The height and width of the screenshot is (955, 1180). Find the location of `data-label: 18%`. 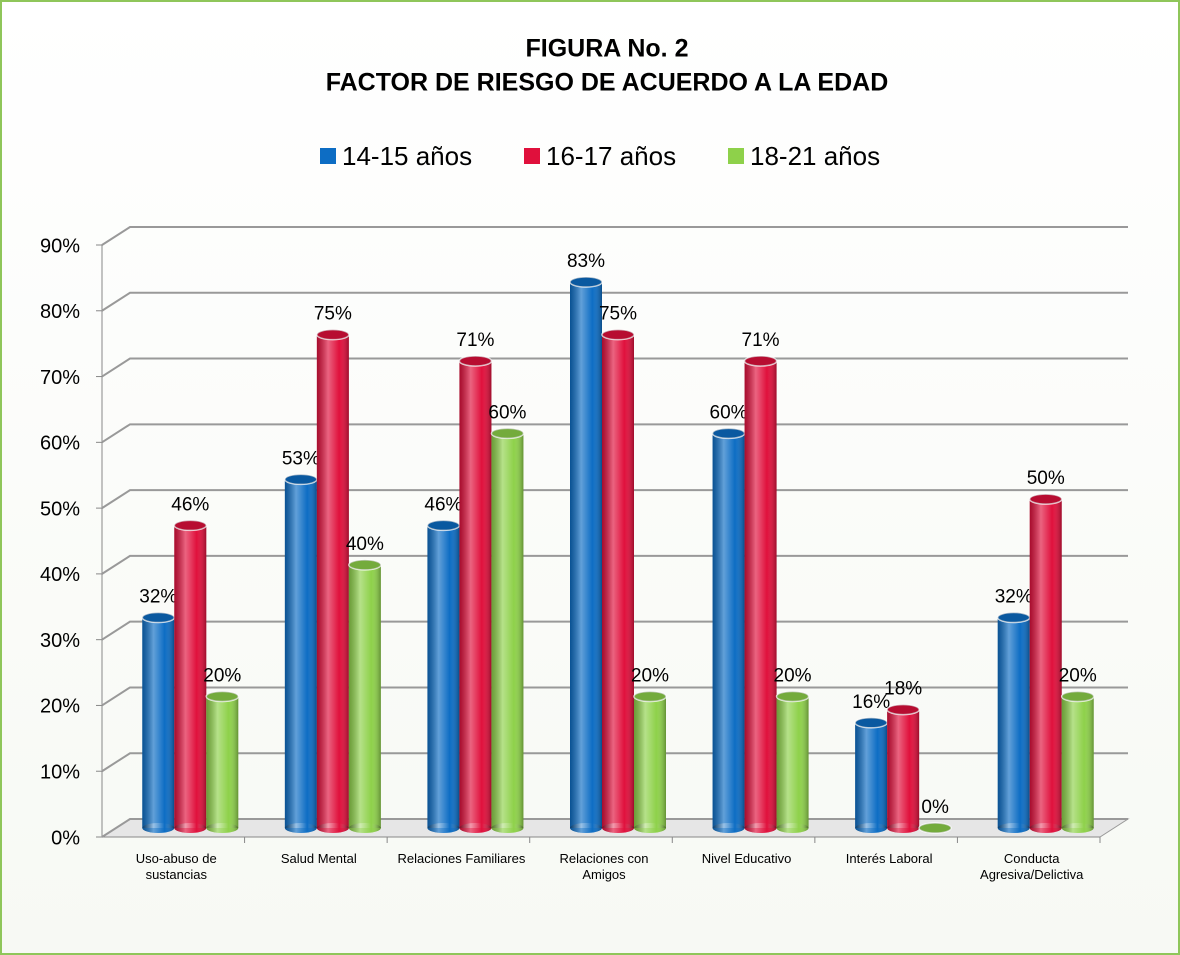

data-label: 18% is located at coordinates (903, 689).